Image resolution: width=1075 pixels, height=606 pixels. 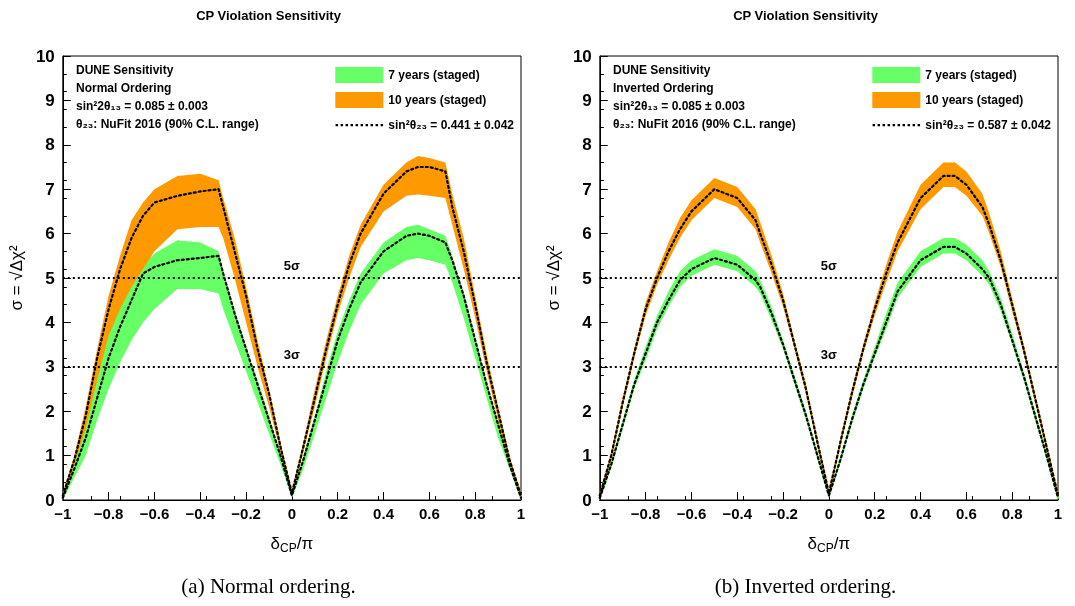 What do you see at coordinates (663, 88) in the screenshot?
I see `annotation: Inverted Ordering` at bounding box center [663, 88].